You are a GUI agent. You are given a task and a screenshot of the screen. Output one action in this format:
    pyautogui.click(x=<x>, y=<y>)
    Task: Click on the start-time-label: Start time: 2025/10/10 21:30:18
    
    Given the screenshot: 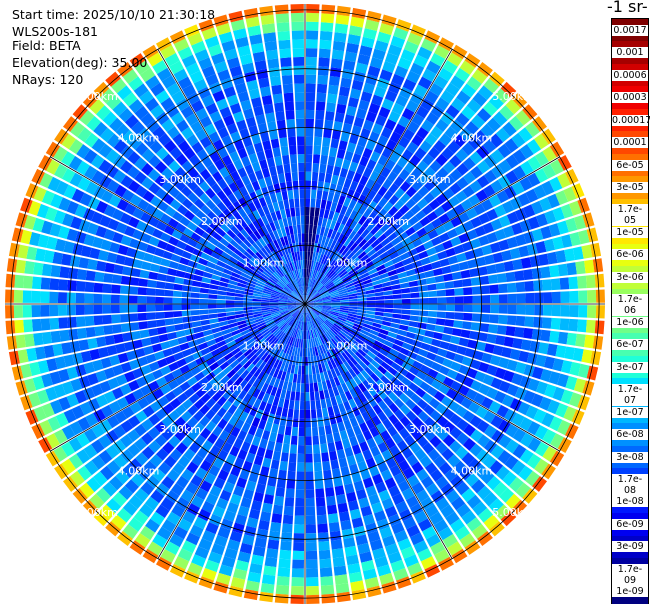 What is the action you would take?
    pyautogui.click(x=114, y=14)
    